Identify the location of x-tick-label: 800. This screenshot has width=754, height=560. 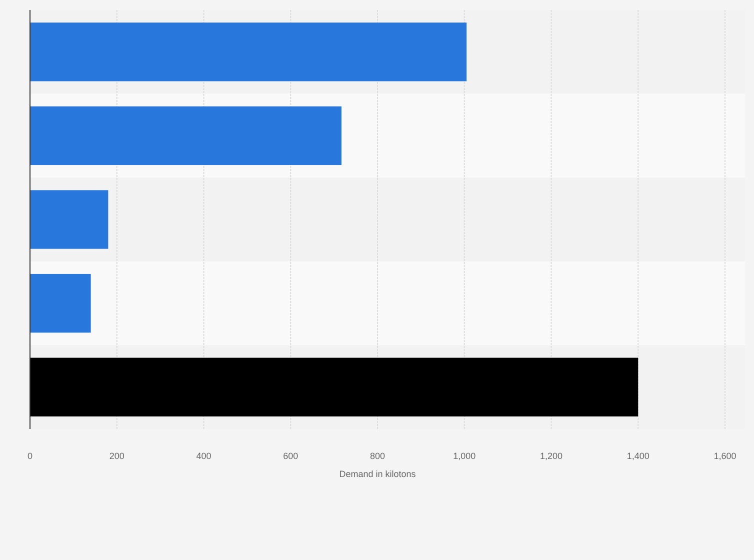
(378, 456).